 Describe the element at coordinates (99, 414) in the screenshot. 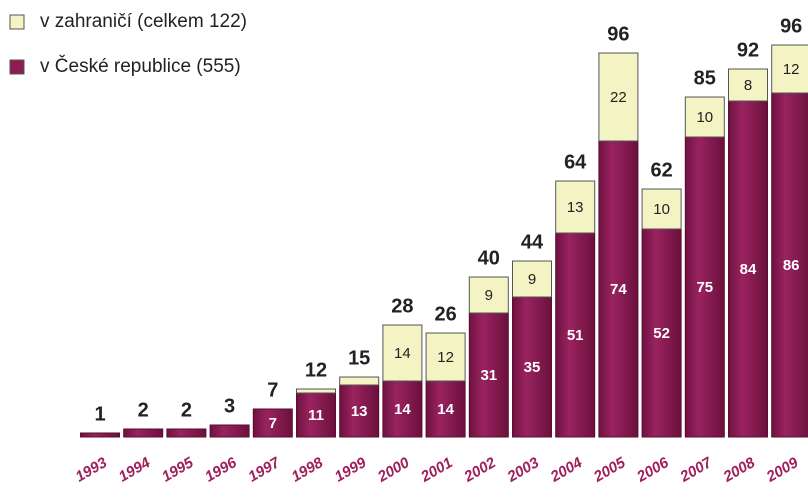

I see `total-label: 1` at that location.